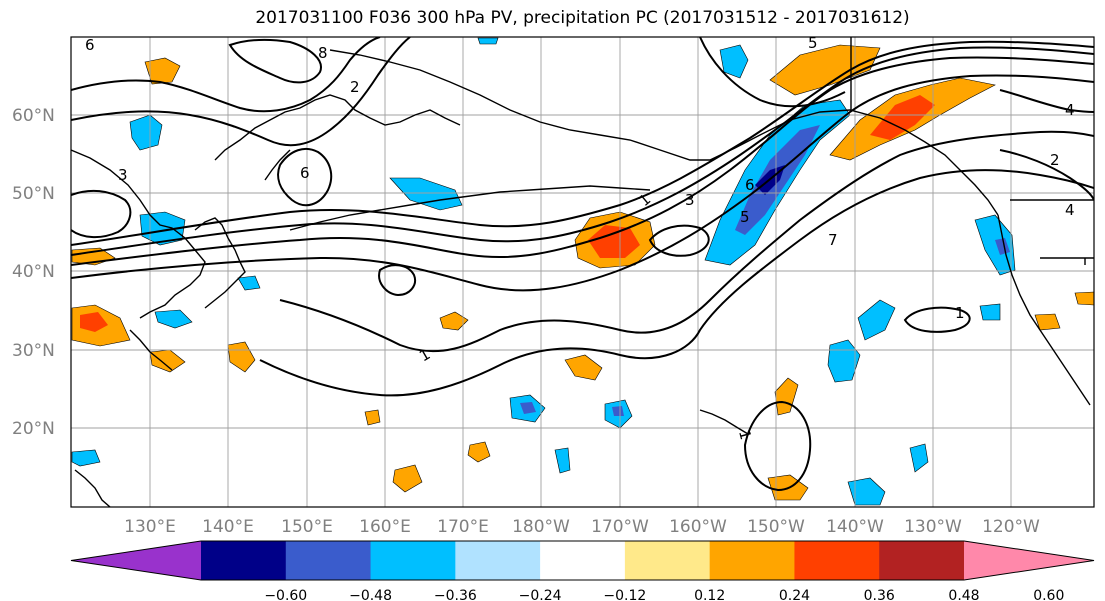  I want to click on coast-na-west, so click(1044, 310).